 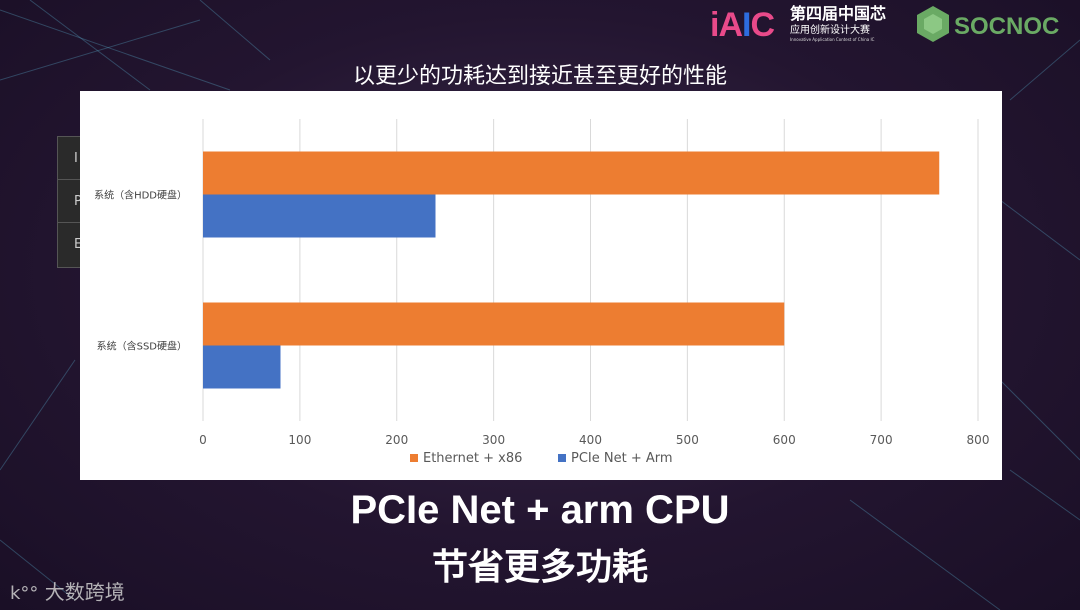 What do you see at coordinates (493, 440) in the screenshot?
I see `x-tick-label: 300` at bounding box center [493, 440].